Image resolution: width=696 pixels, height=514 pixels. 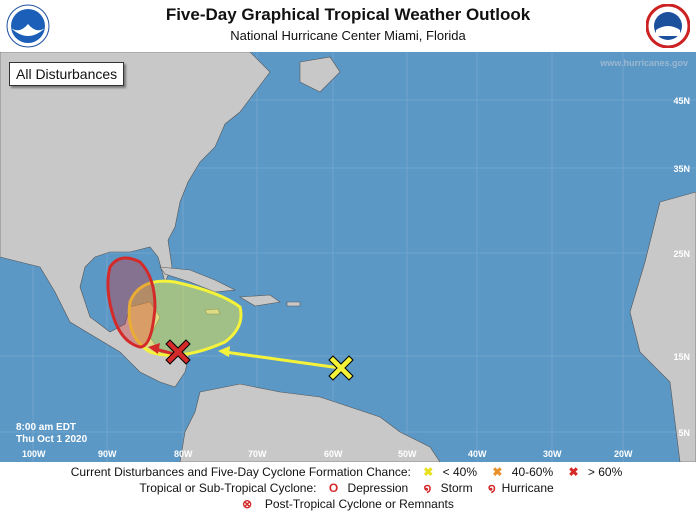 What do you see at coordinates (198, 279) in the screenshot?
I see `cuba` at bounding box center [198, 279].